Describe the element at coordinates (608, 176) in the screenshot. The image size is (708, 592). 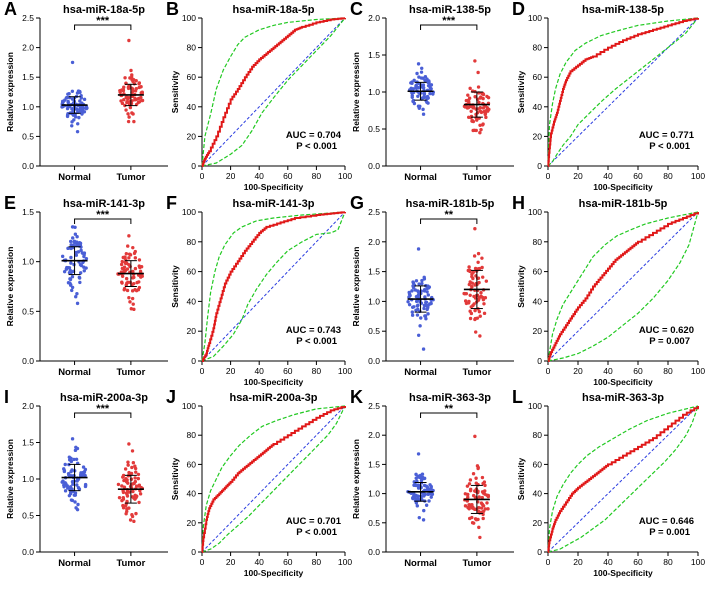
I see `x-tick-label: 40` at that location.